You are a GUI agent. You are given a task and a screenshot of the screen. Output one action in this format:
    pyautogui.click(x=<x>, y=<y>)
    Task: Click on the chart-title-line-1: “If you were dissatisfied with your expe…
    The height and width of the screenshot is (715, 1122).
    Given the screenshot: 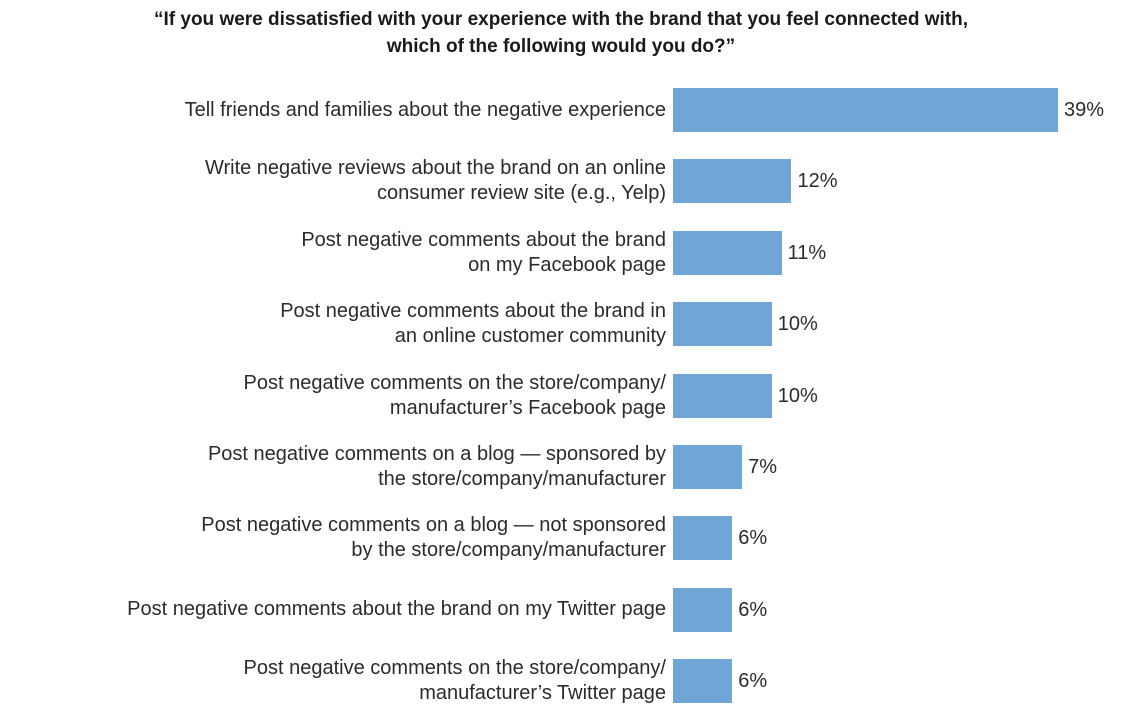 What is the action you would take?
    pyautogui.click(x=561, y=19)
    